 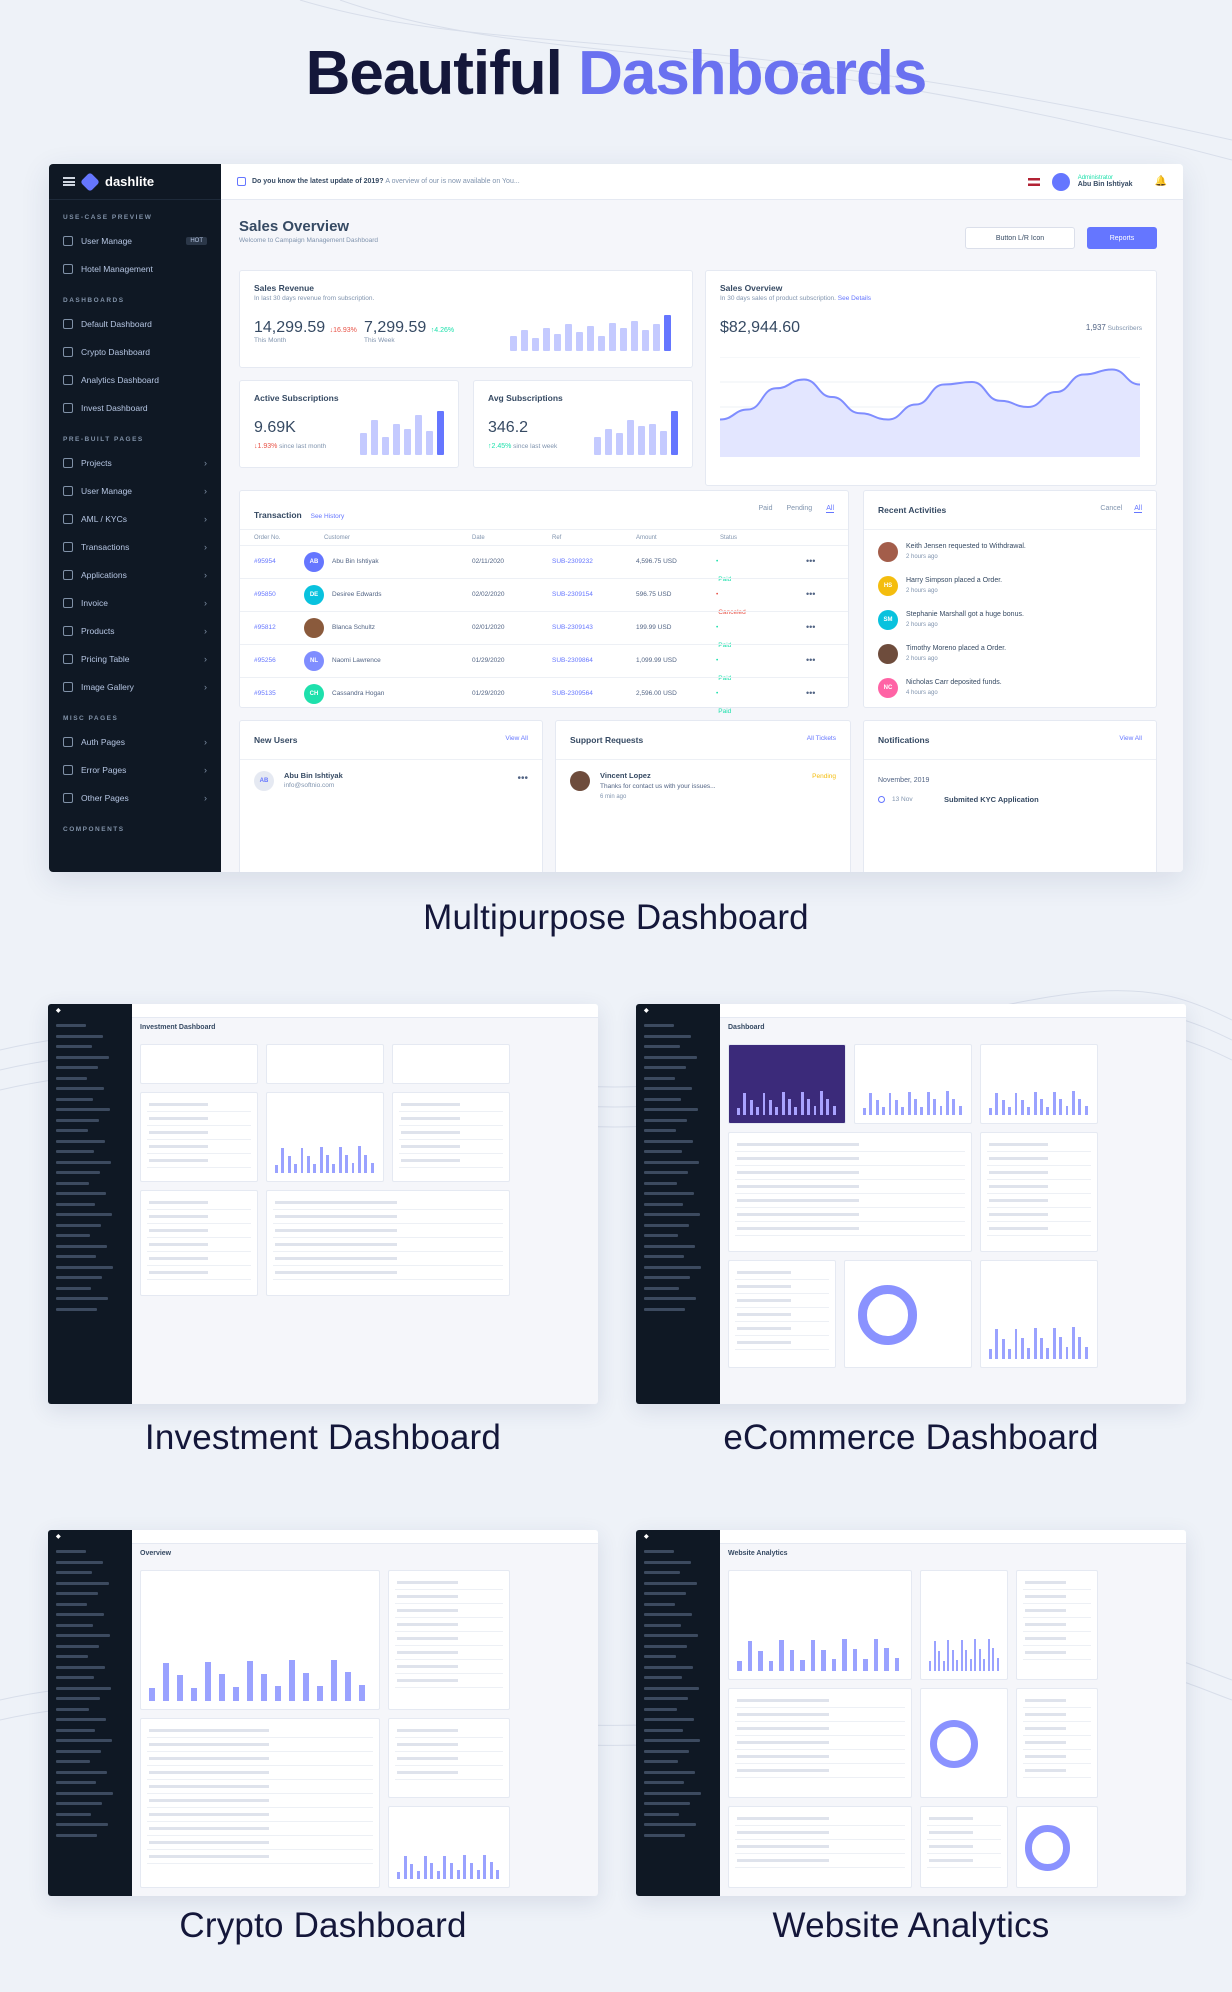 I want to click on mini-sidebar: ◆, so click(x=90, y=1713).